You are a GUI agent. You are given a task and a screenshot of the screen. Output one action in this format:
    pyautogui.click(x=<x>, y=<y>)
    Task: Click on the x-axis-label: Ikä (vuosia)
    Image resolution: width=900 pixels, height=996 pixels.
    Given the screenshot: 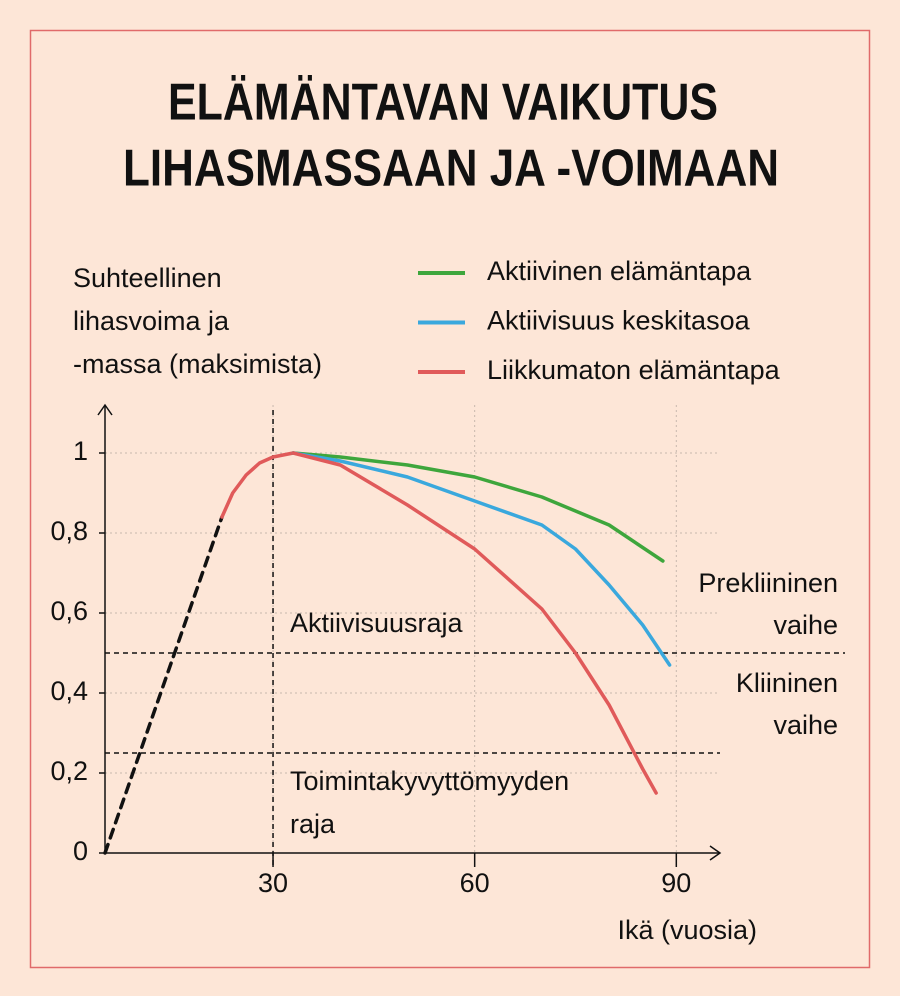 What is the action you would take?
    pyautogui.click(x=687, y=930)
    